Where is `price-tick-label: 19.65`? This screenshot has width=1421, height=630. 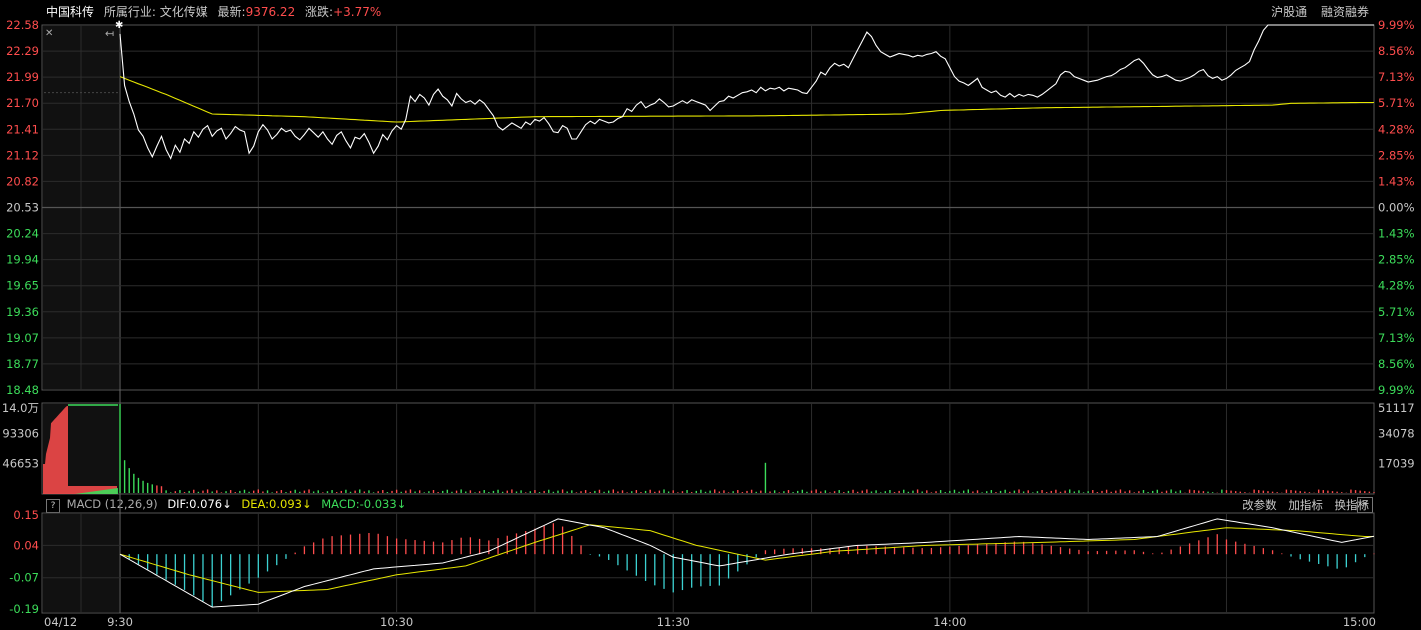
price-tick-label: 19.65 is located at coordinates (22, 286).